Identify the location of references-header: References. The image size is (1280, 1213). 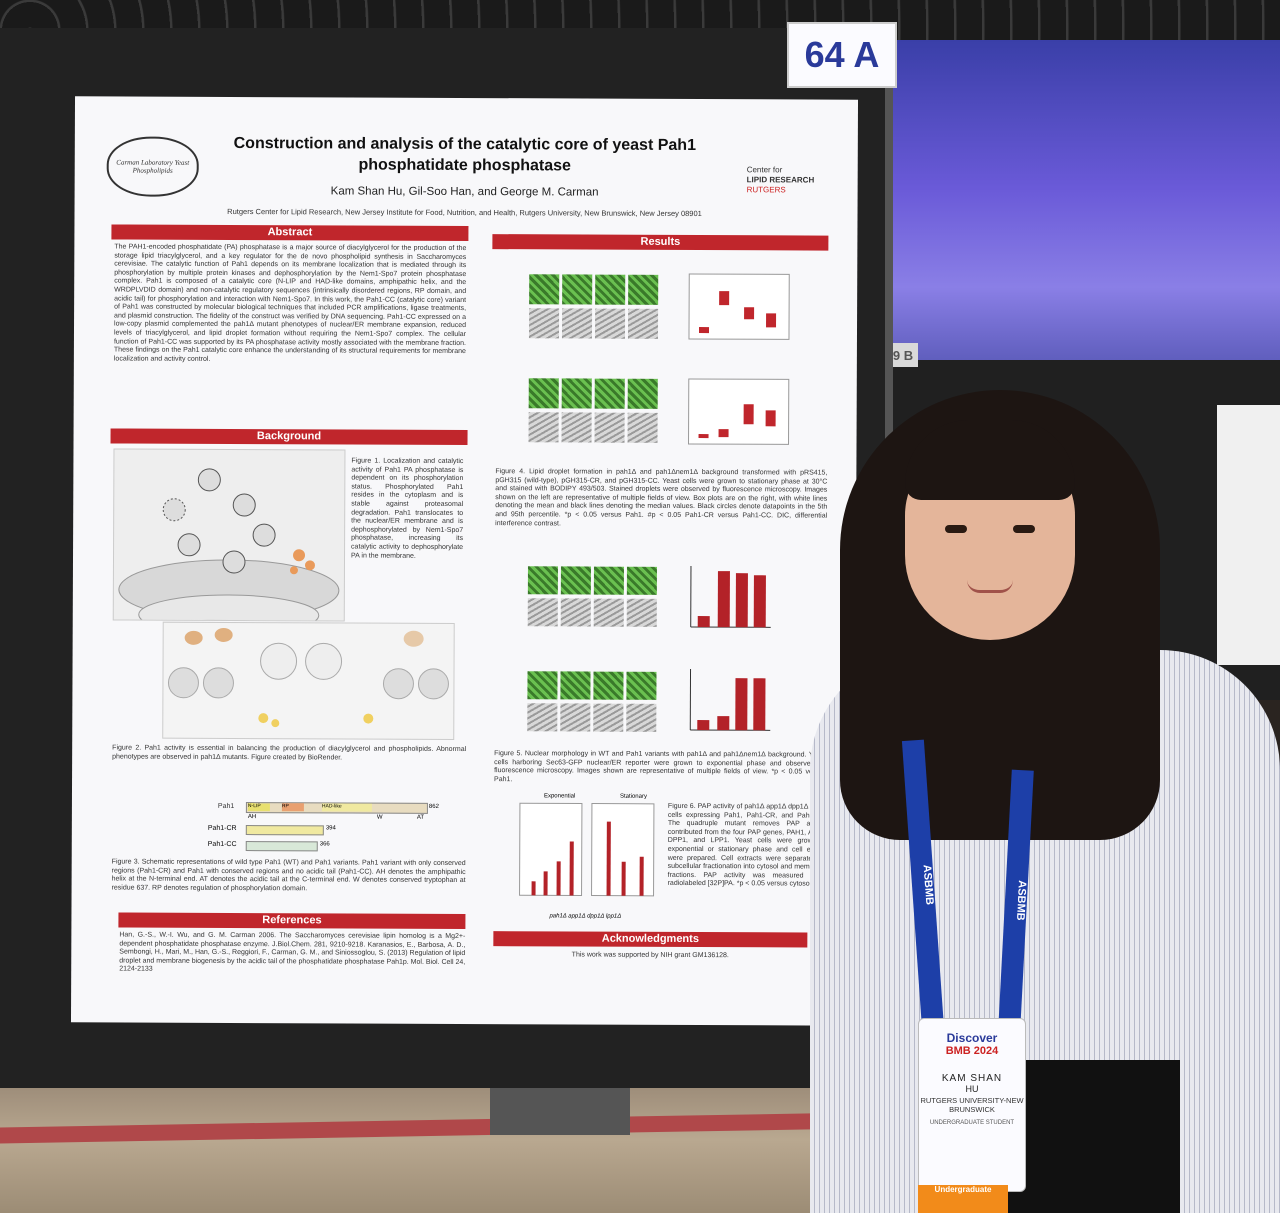
(292, 921).